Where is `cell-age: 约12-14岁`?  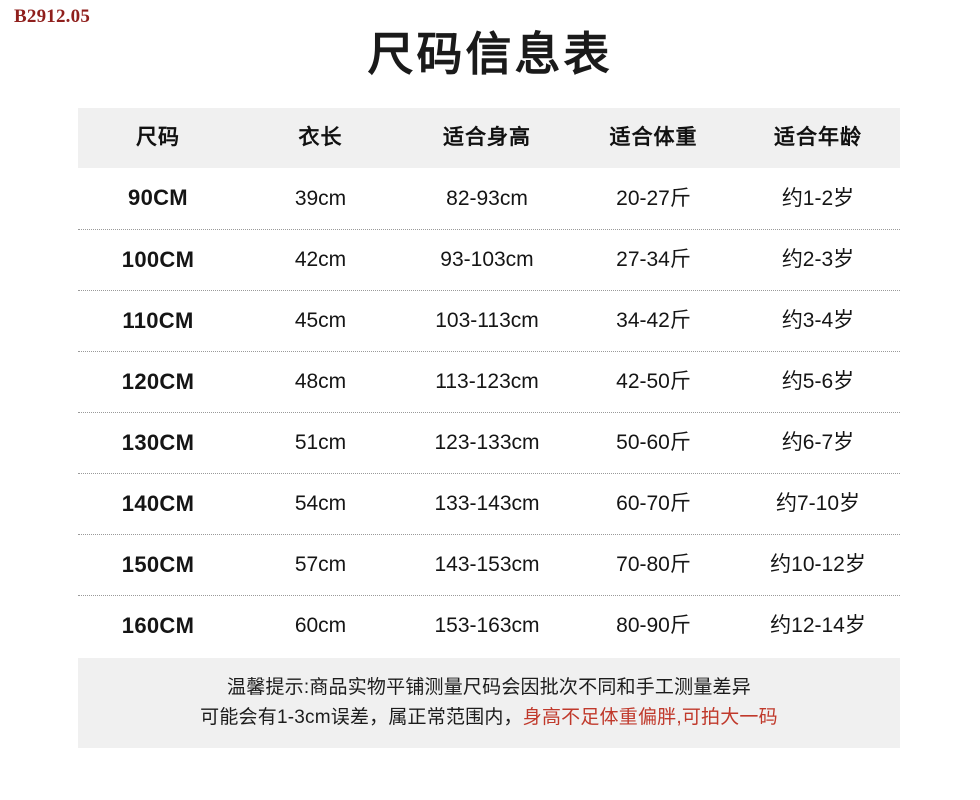 cell-age: 约12-14岁 is located at coordinates (818, 626).